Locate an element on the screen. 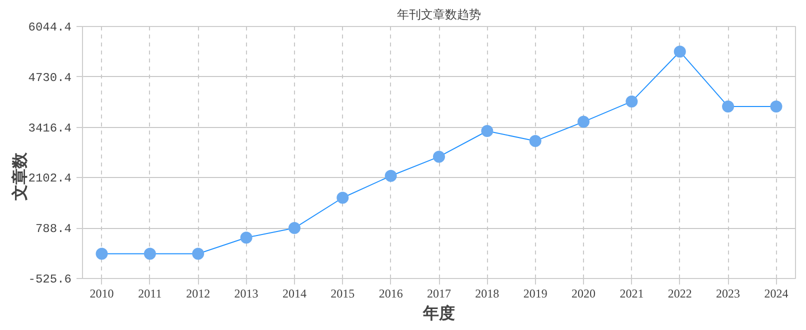 The width and height of the screenshot is (806, 330). x-tick-label: 2012 is located at coordinates (198, 293).